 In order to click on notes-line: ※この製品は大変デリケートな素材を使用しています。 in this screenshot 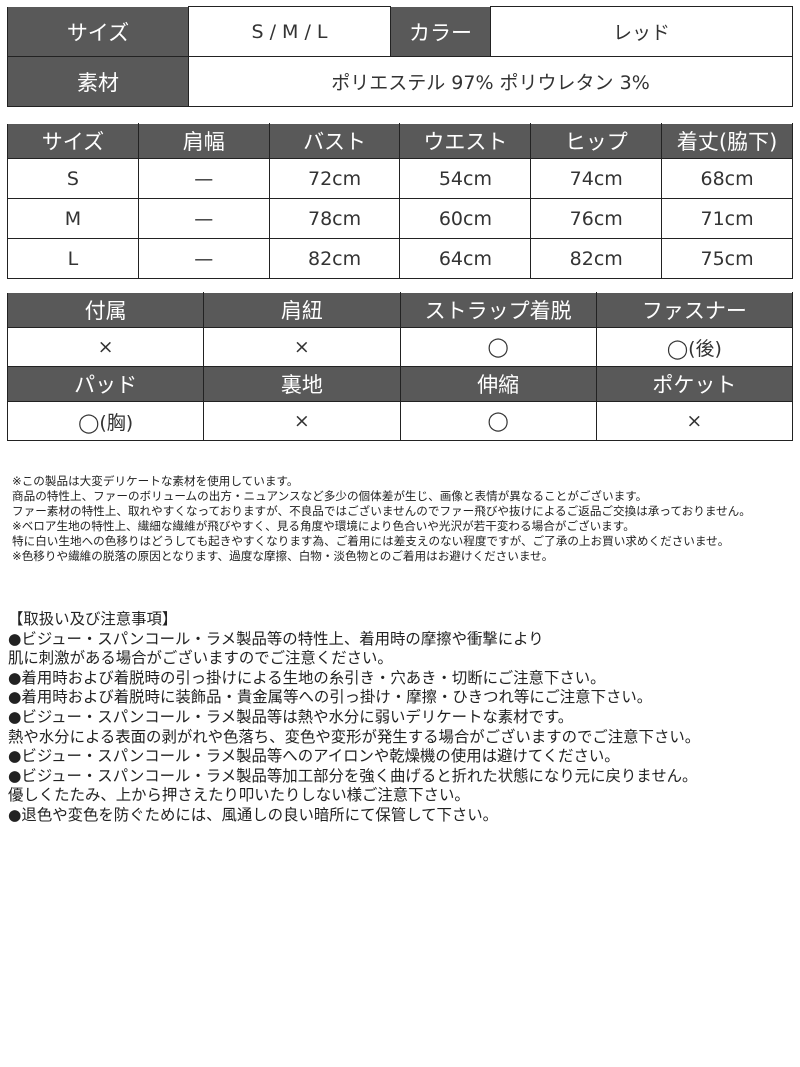, I will do `click(155, 481)`.